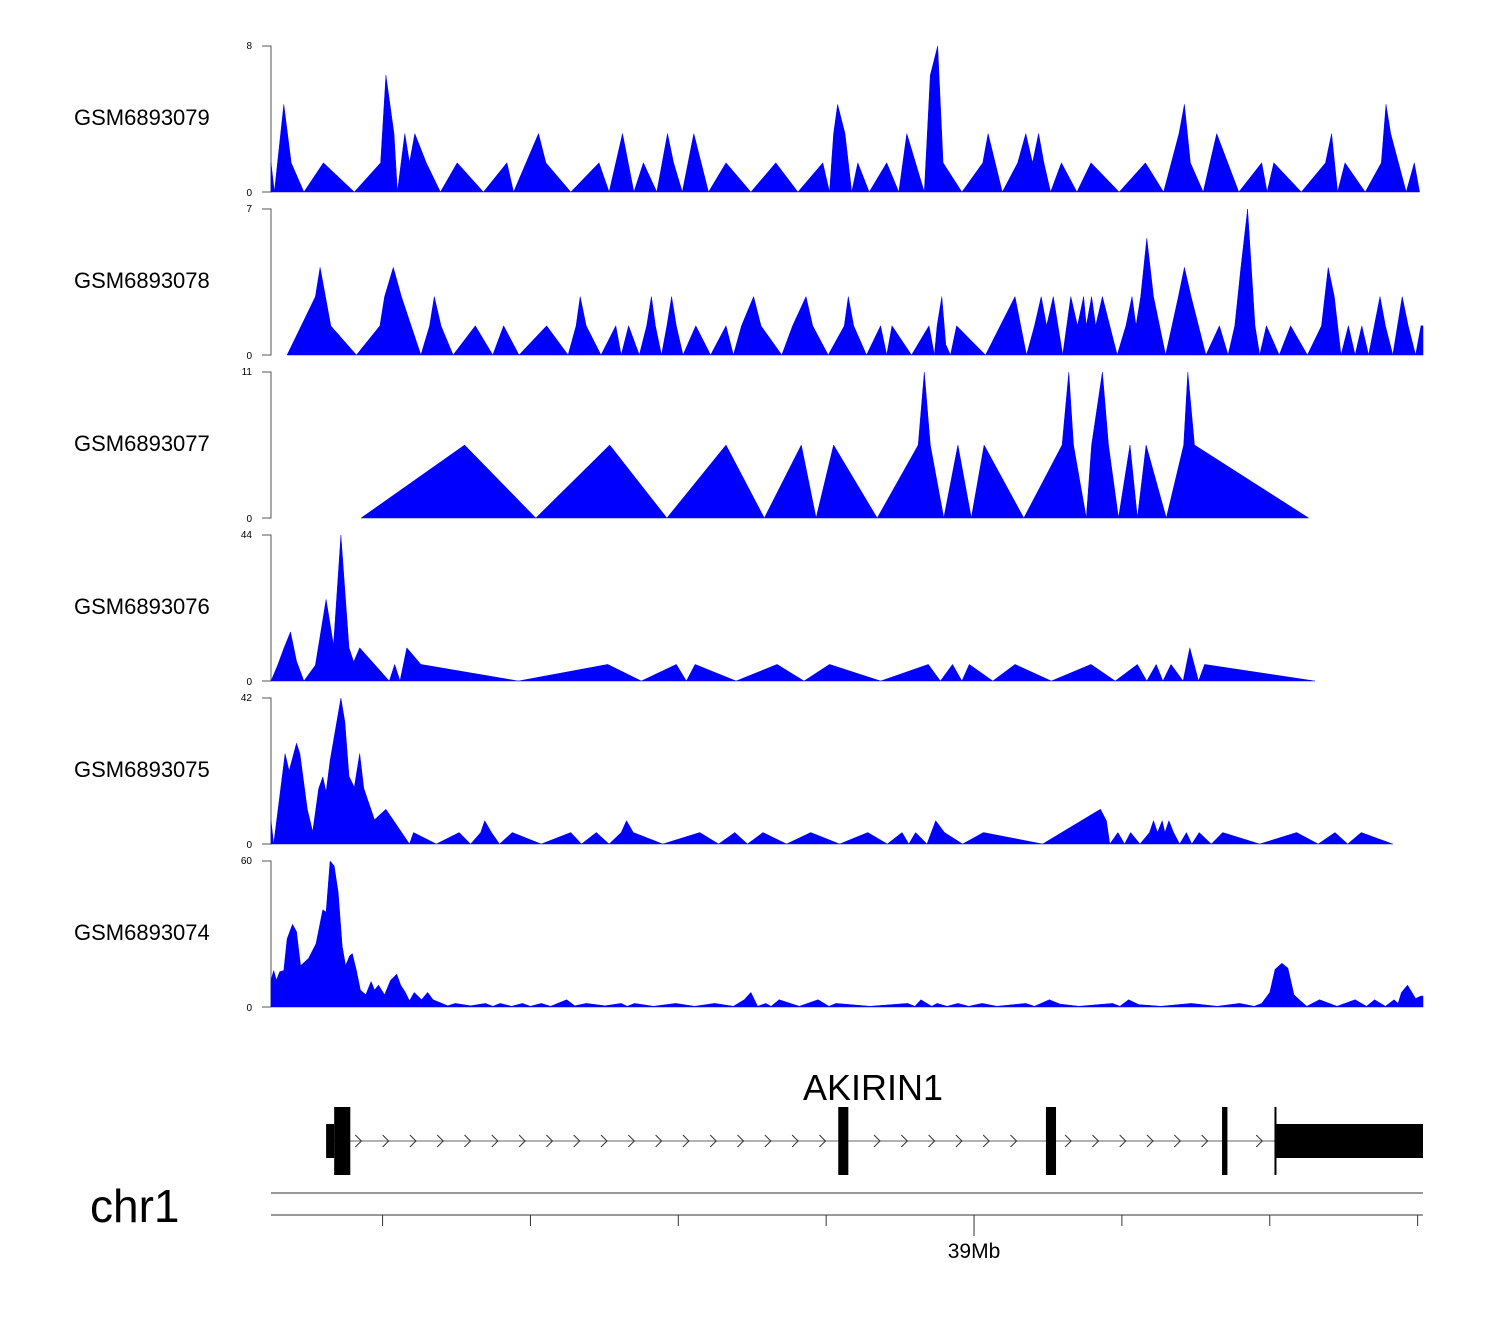 The height and width of the screenshot is (1320, 1500). I want to click on track-label: GSM6893076, so click(142, 606).